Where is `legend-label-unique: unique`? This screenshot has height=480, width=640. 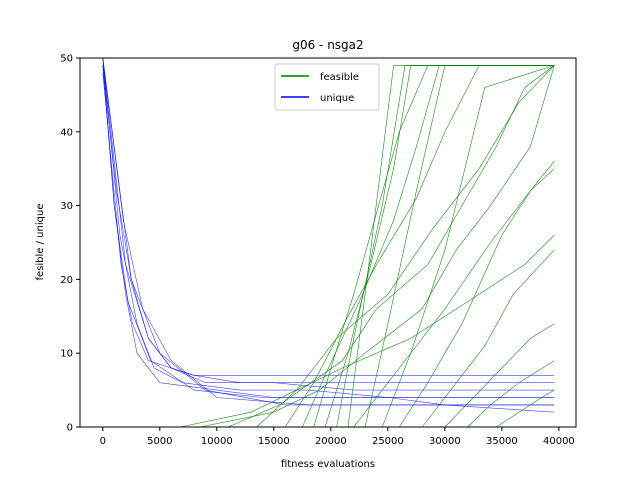
legend-label-unique: unique is located at coordinates (337, 98).